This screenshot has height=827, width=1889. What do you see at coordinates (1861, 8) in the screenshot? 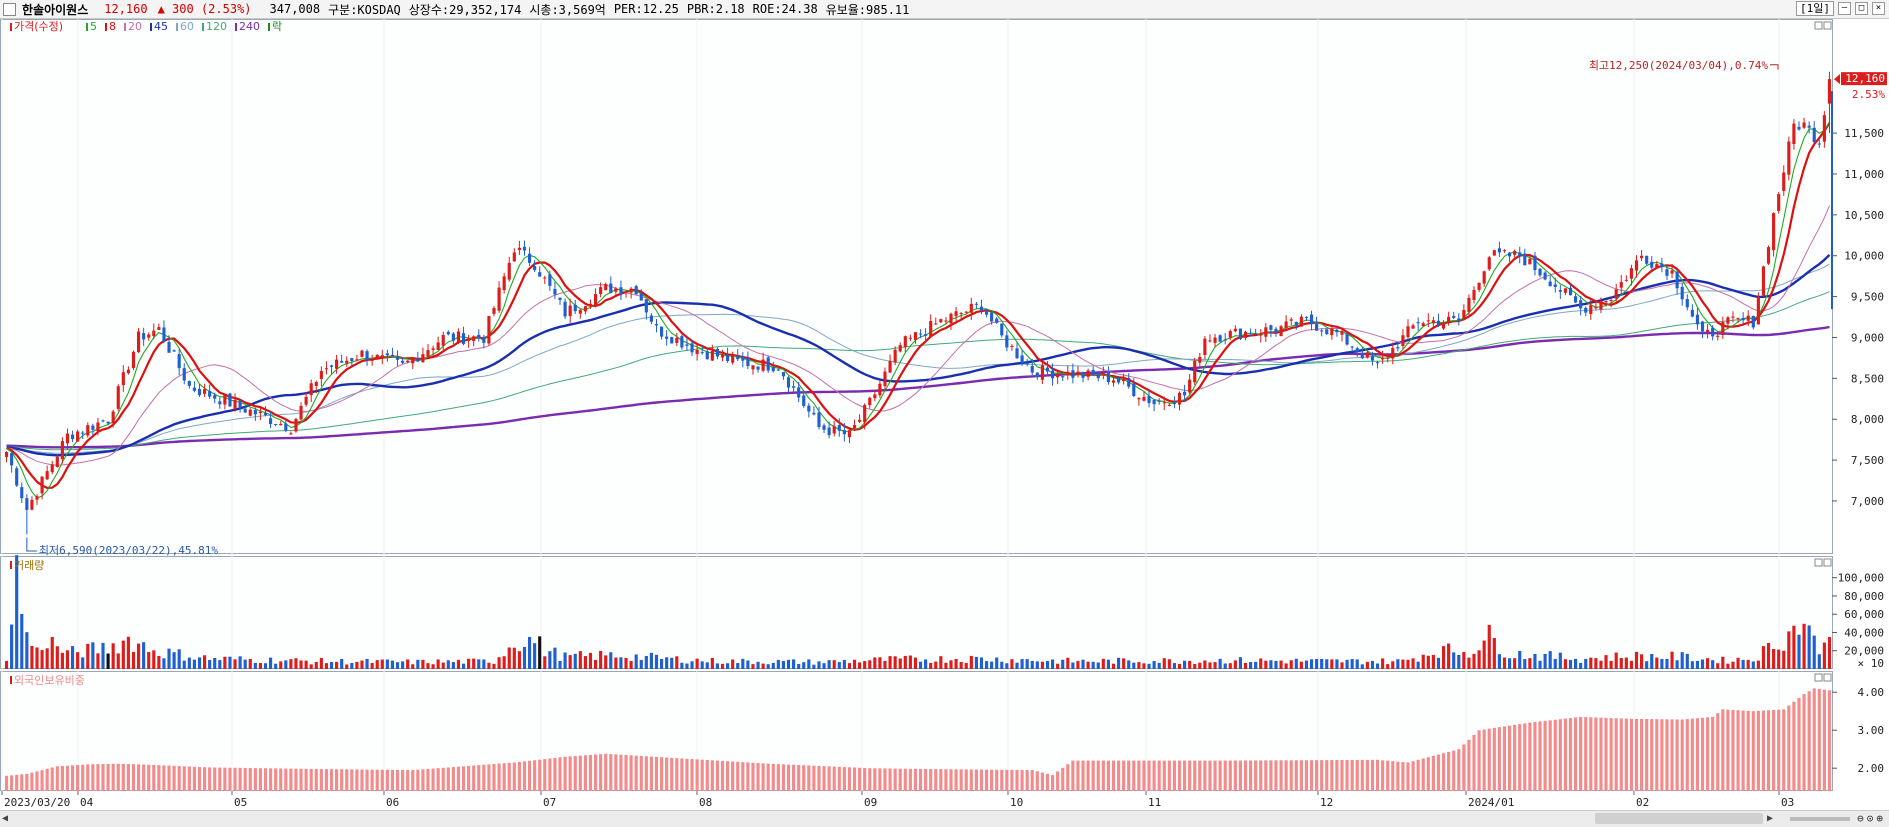
I see `maximize-icon: □` at bounding box center [1861, 8].